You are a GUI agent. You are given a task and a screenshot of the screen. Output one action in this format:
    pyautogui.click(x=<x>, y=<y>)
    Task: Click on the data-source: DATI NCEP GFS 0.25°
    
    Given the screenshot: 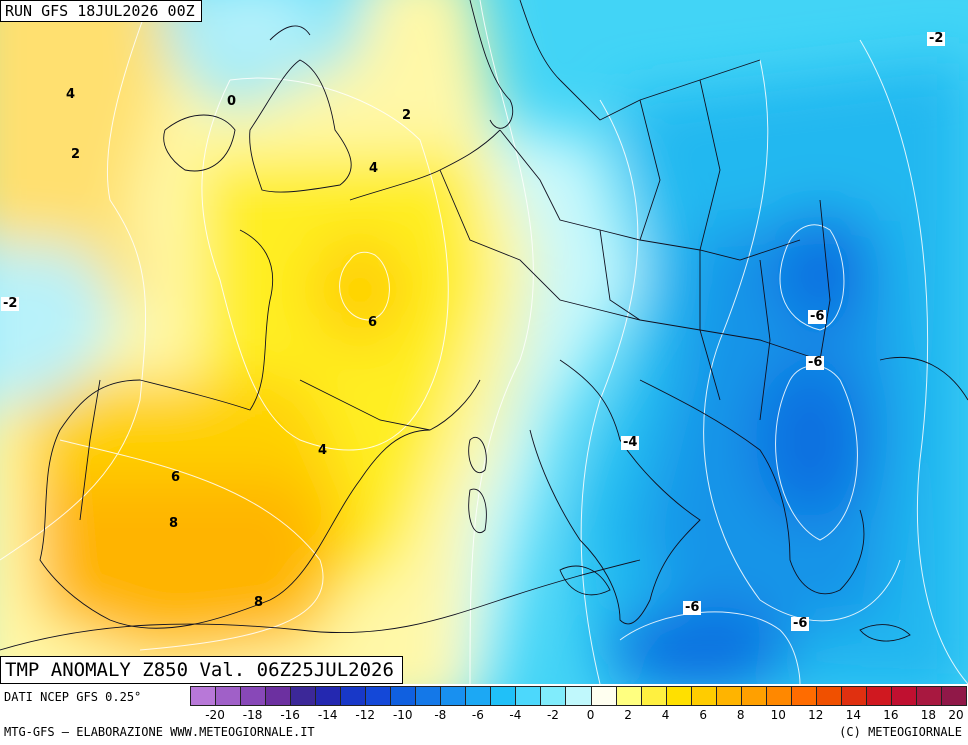 What is the action you would take?
    pyautogui.click(x=73, y=697)
    